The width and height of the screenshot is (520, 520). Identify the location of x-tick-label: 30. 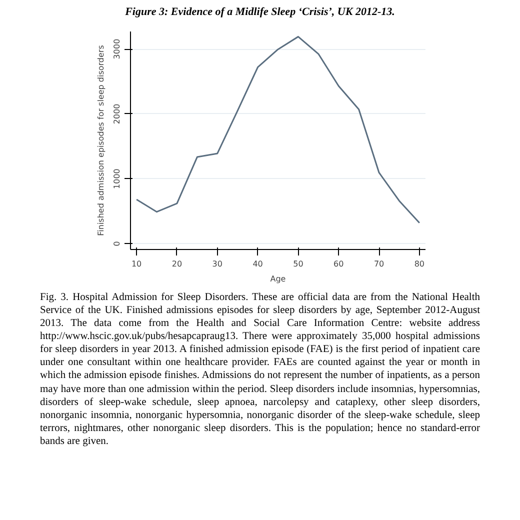
(217, 263).